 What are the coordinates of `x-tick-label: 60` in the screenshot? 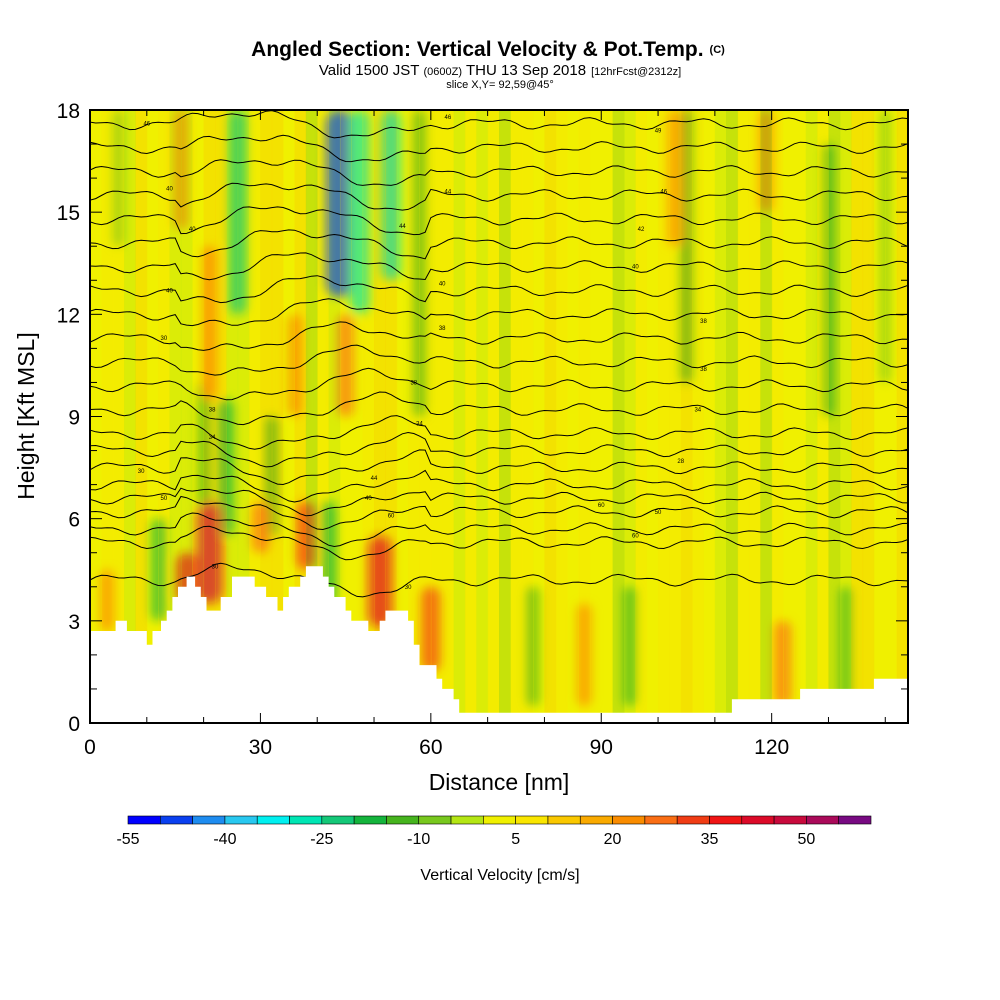 It's located at (430, 747).